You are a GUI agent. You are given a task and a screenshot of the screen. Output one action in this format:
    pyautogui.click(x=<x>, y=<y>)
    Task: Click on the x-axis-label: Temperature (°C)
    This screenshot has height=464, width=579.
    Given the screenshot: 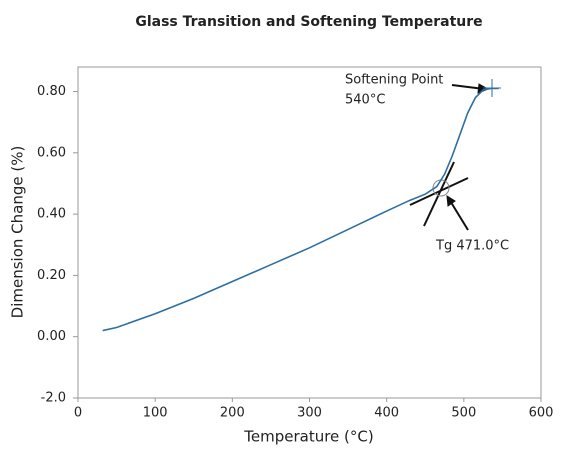 What is the action you would take?
    pyautogui.click(x=308, y=437)
    